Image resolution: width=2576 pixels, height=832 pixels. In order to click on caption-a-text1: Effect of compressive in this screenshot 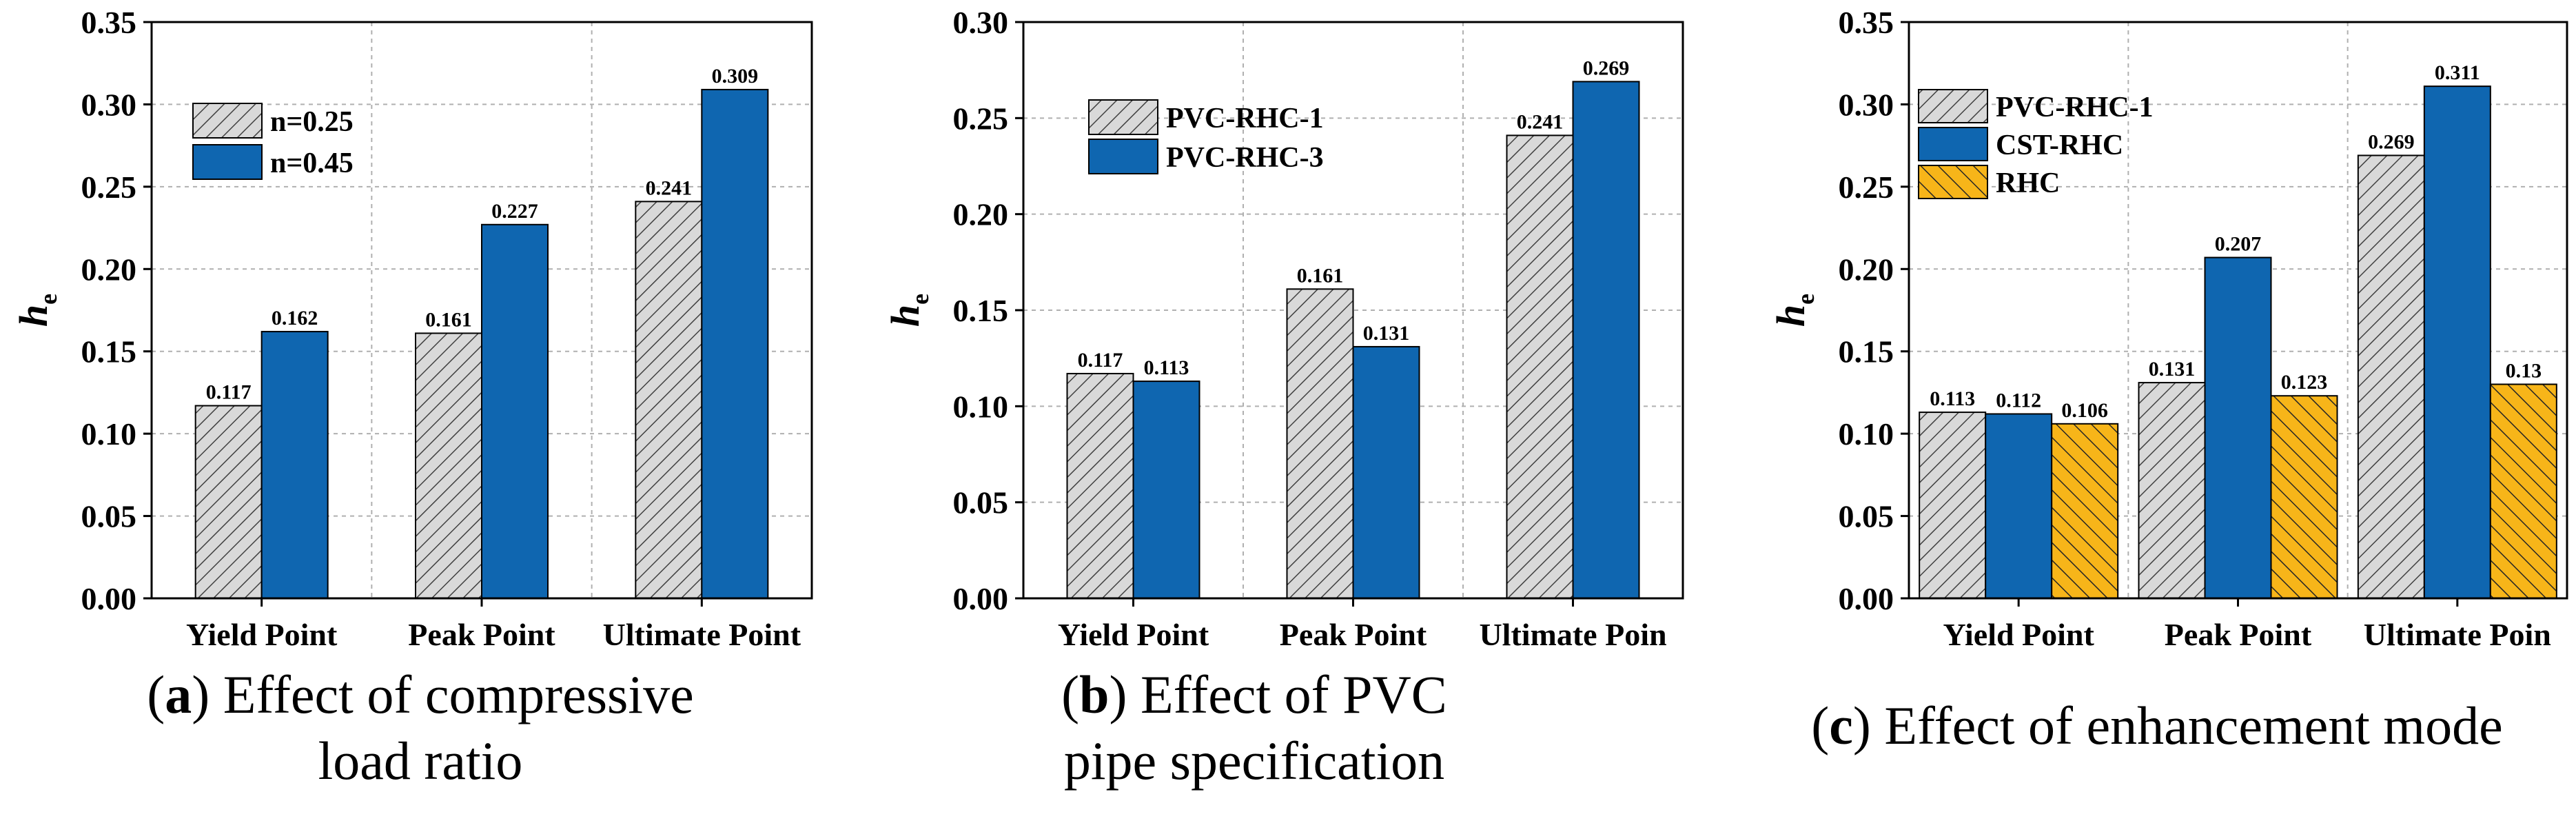, I will do `click(451, 694)`.